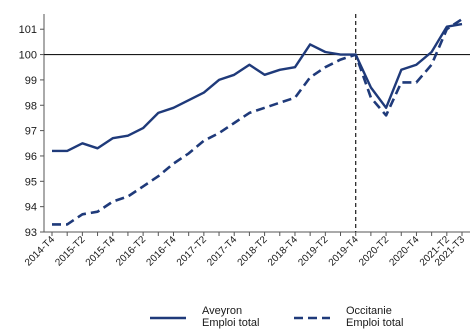 This screenshot has width=474, height=331. What do you see at coordinates (374, 251) in the screenshot?
I see `x-tick-label: 2020-T2` at bounding box center [374, 251].